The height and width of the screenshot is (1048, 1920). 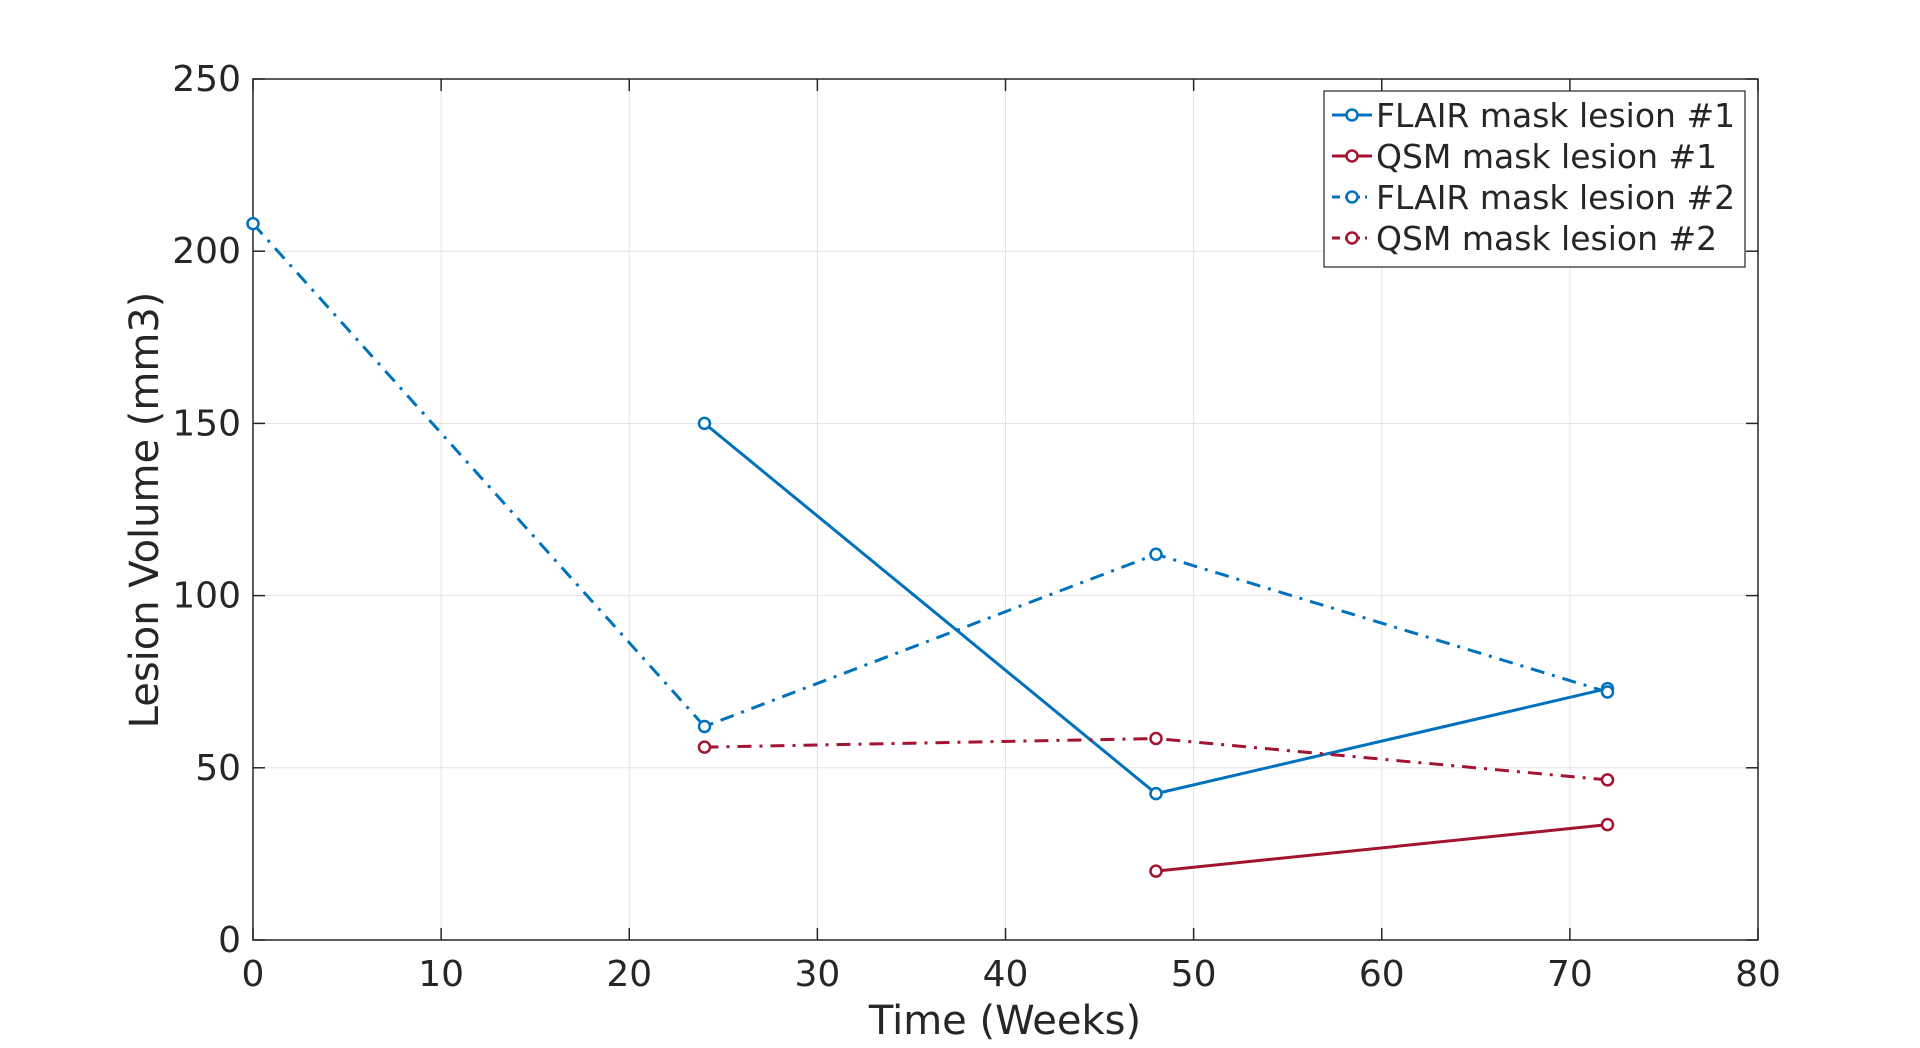 What do you see at coordinates (441, 974) in the screenshot?
I see `x-tick-label: 10` at bounding box center [441, 974].